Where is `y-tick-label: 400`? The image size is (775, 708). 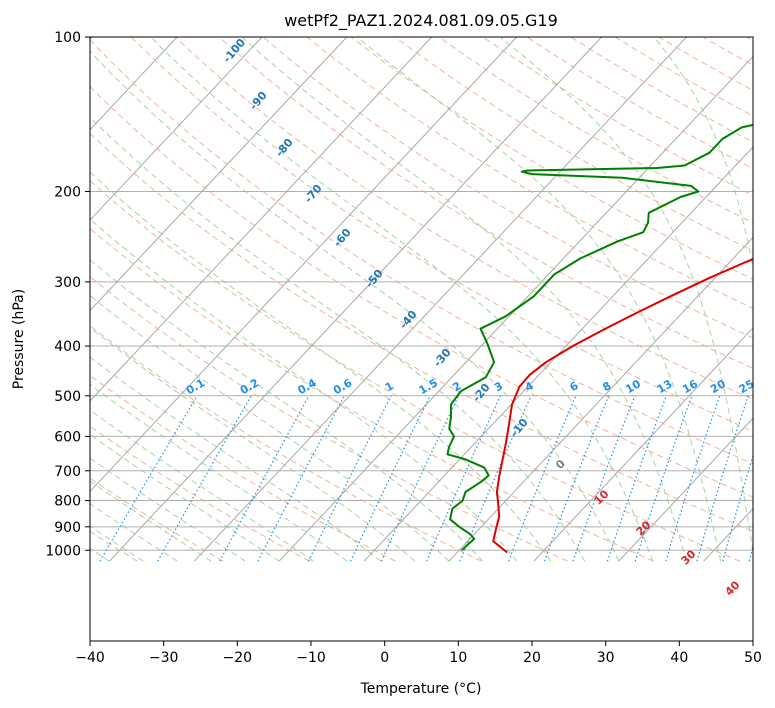 y-tick-label: 400 is located at coordinates (67, 347).